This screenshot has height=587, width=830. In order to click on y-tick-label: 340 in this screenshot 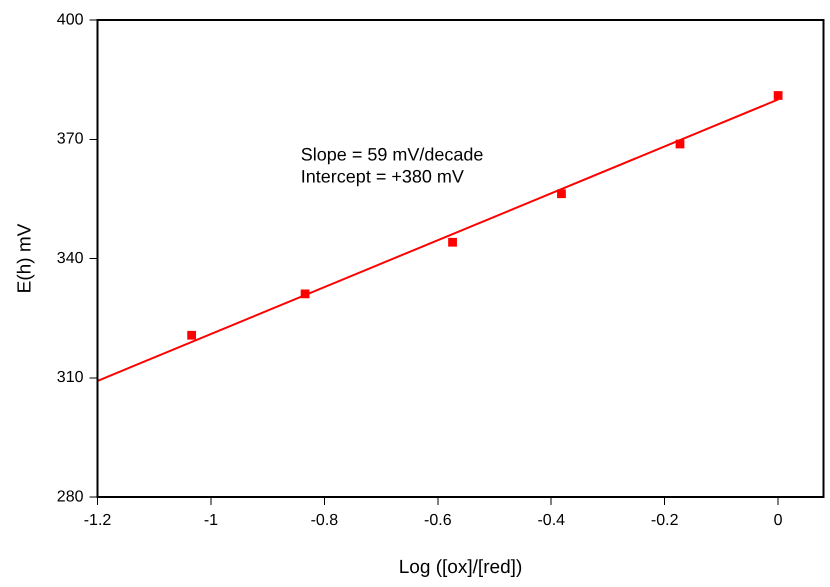, I will do `click(70, 258)`.